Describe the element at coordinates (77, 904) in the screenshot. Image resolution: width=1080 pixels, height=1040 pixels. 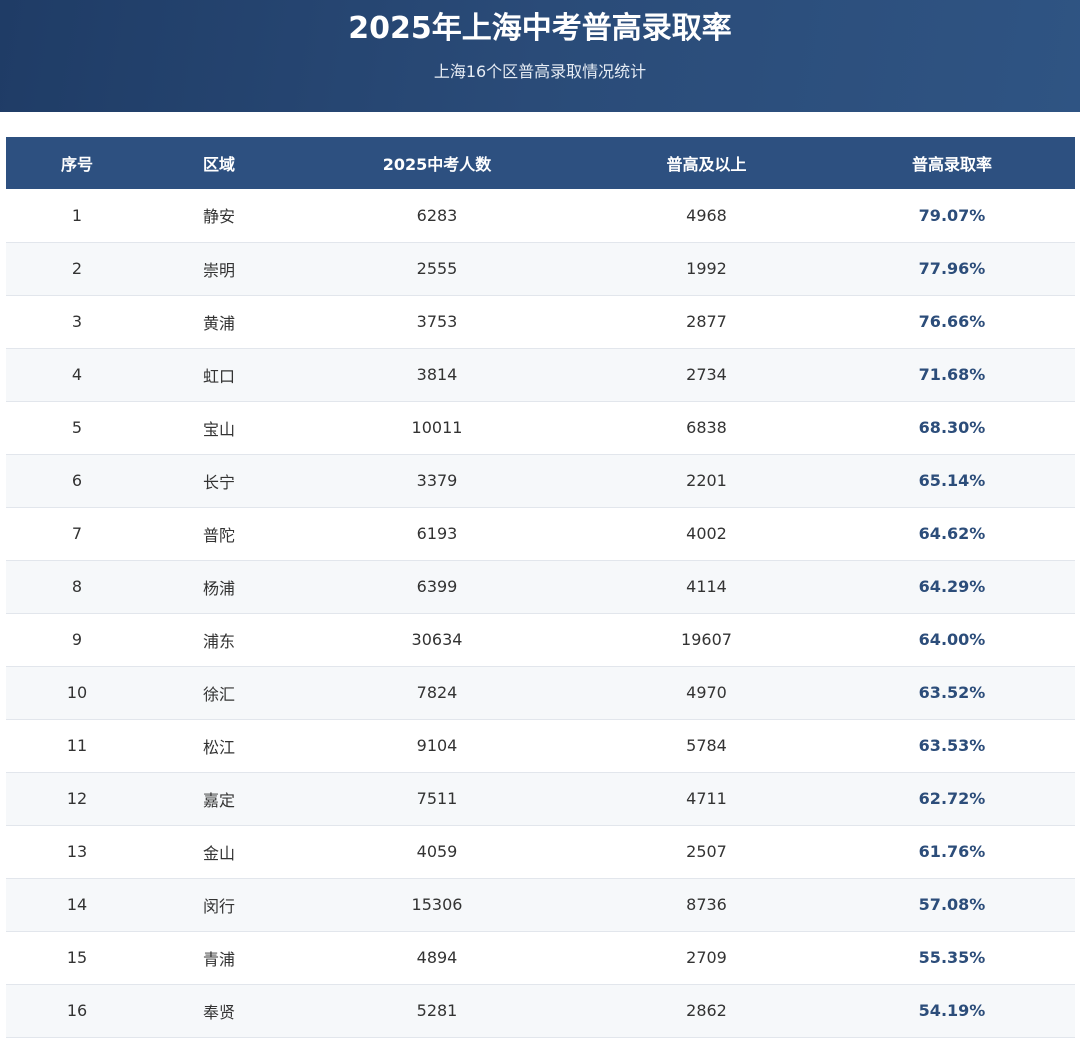
I see `row-index: 14` at that location.